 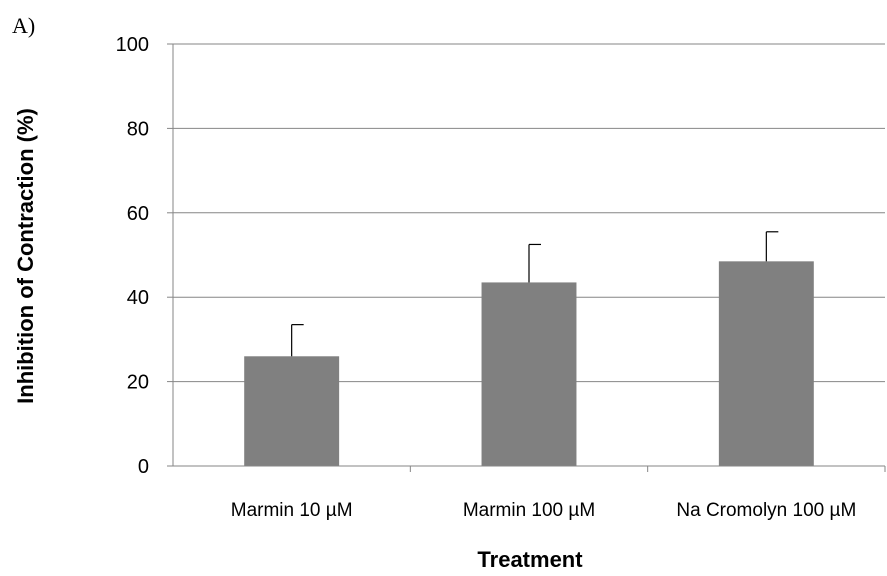 I want to click on y-tick-label: 80, so click(x=138, y=129).